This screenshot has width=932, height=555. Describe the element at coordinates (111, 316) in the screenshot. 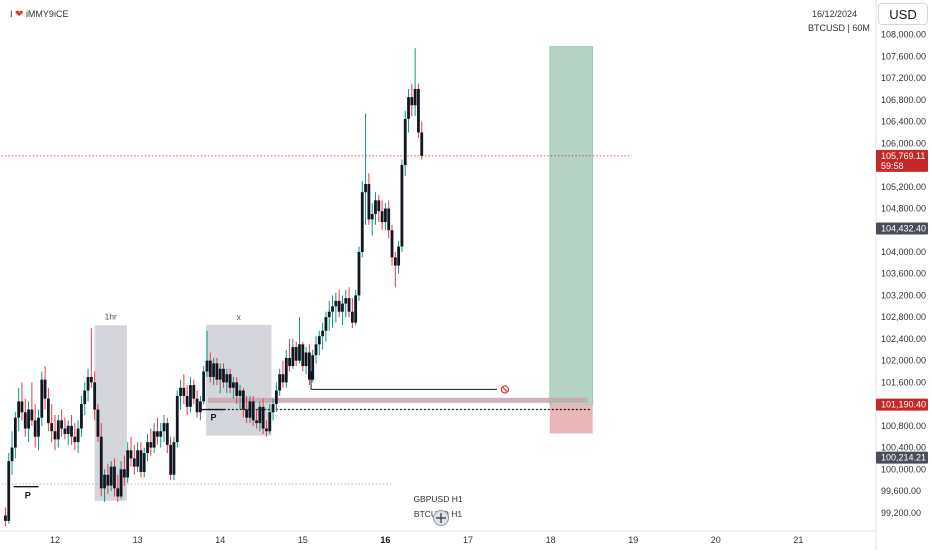

I see `zone-label-1hr: 1hr` at that location.